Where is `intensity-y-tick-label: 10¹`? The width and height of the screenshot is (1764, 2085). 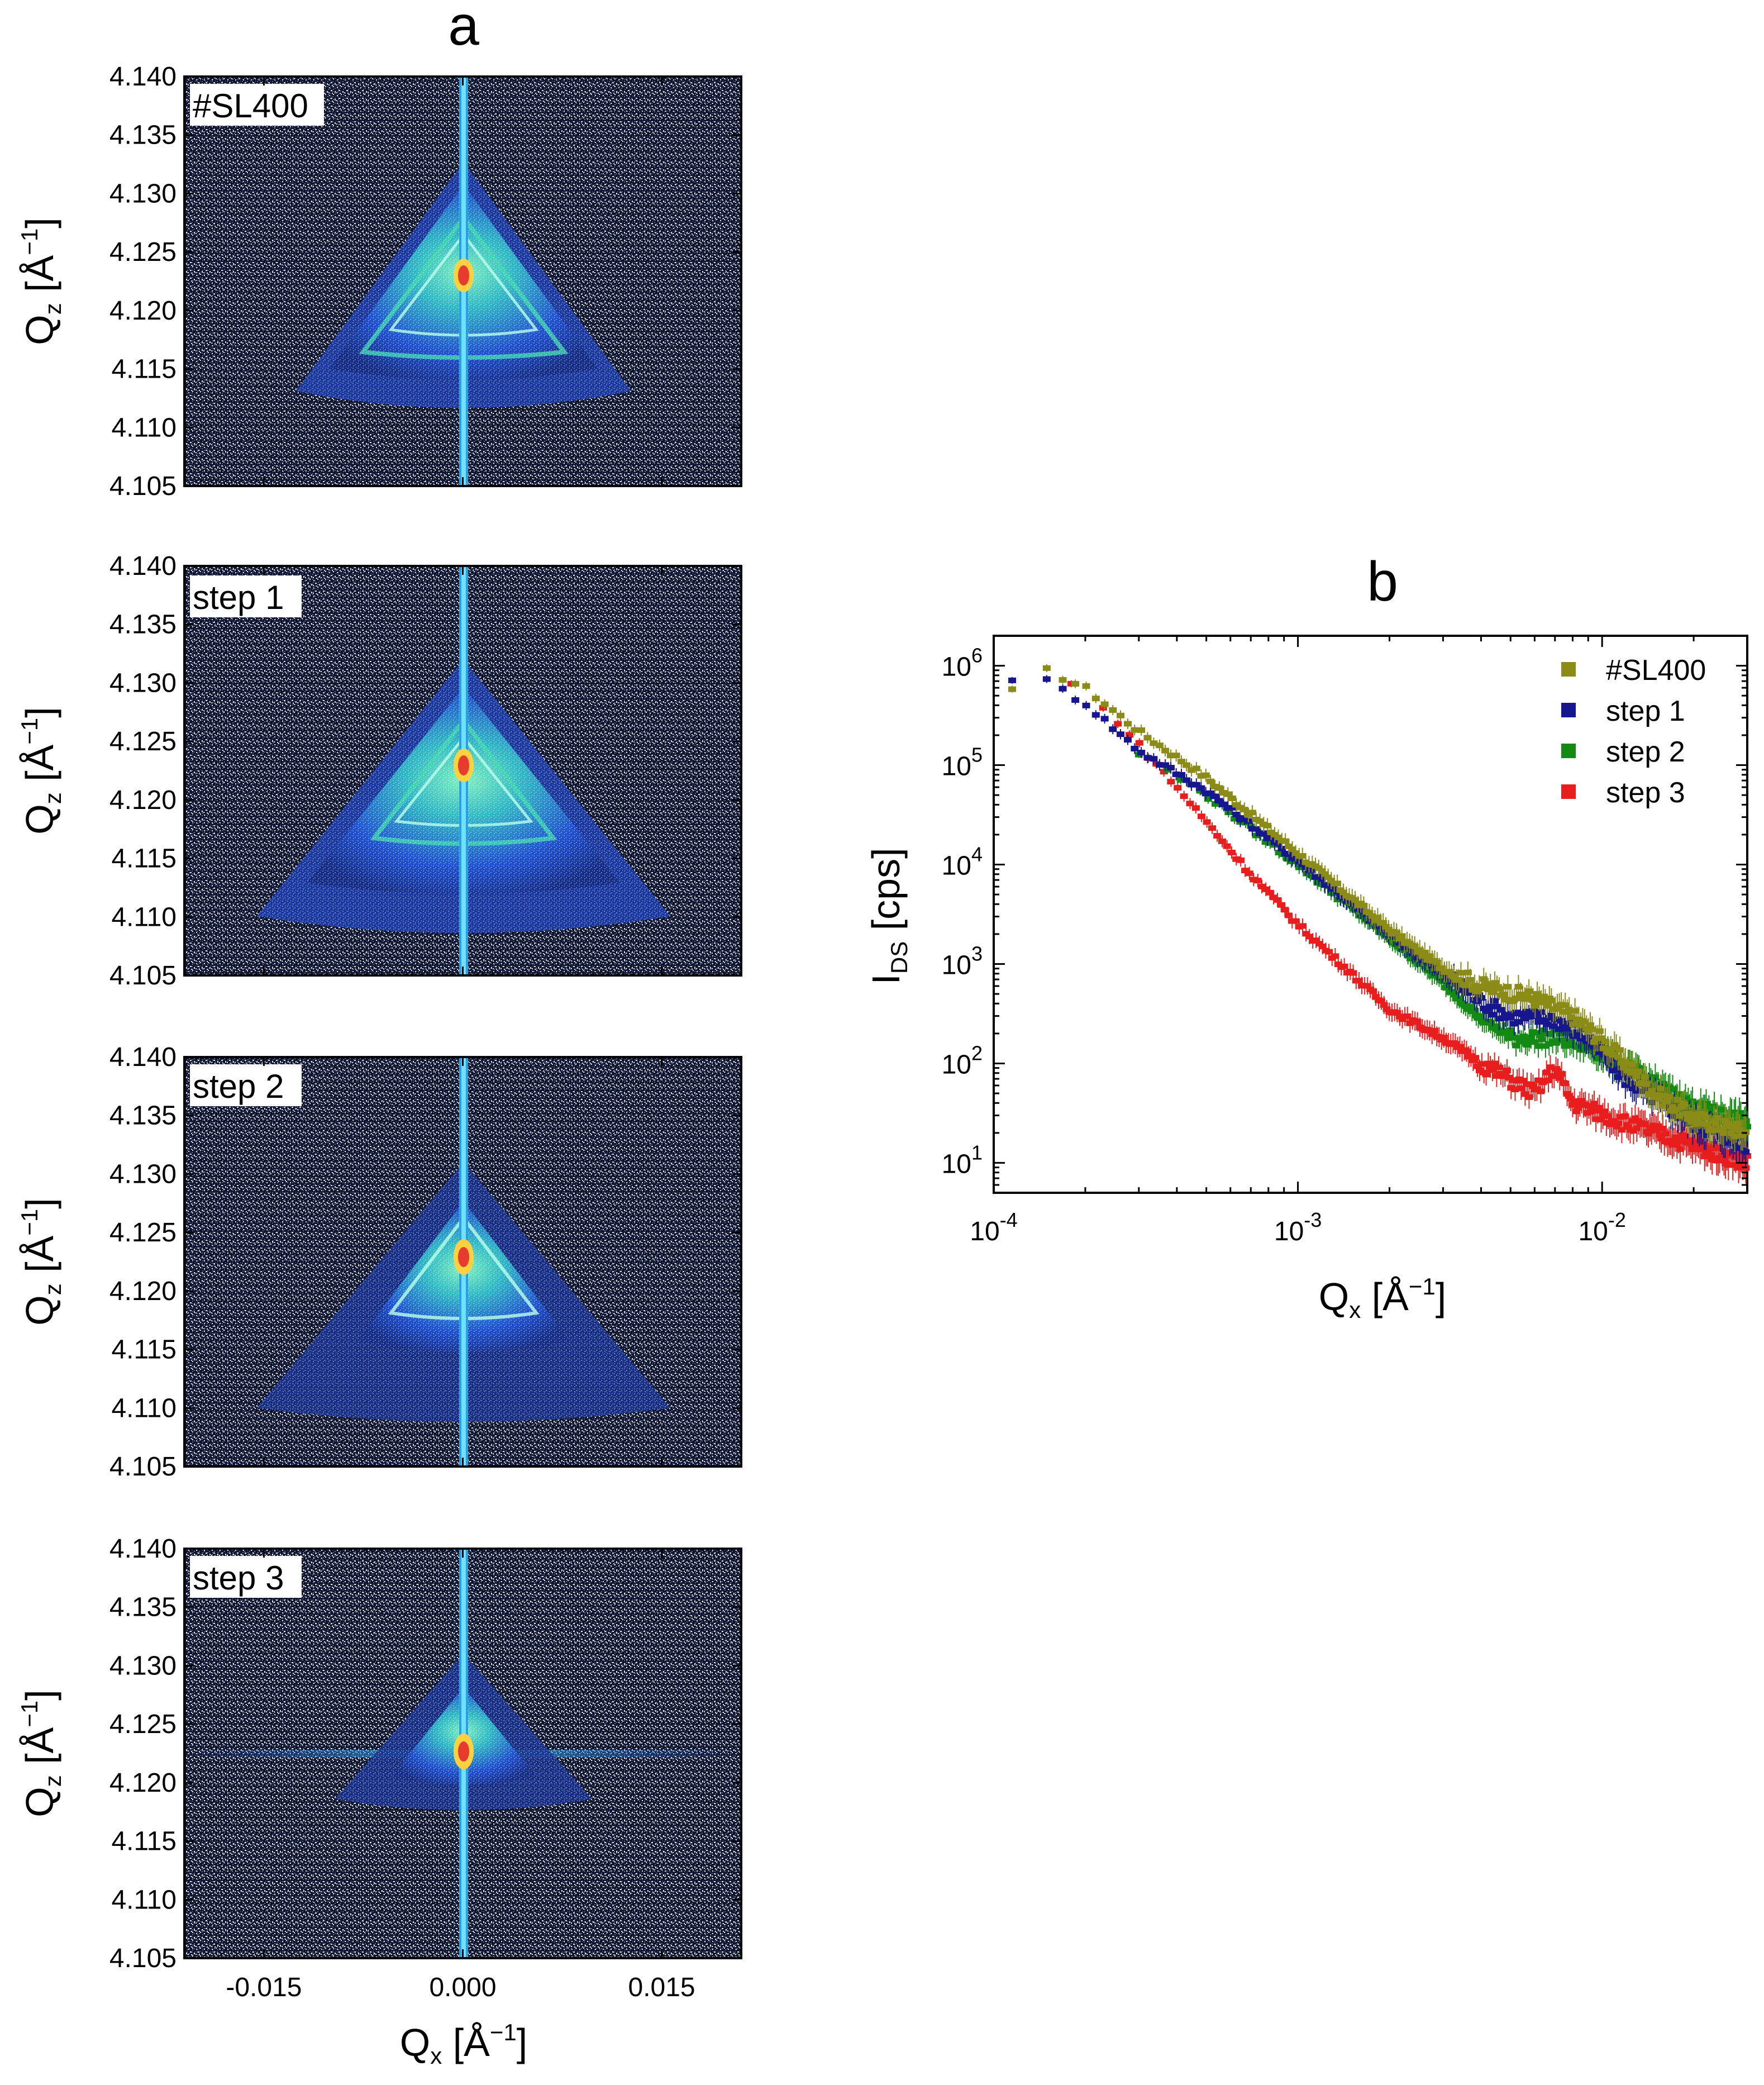
intensity-y-tick-label: 10¹ is located at coordinates (962, 1160).